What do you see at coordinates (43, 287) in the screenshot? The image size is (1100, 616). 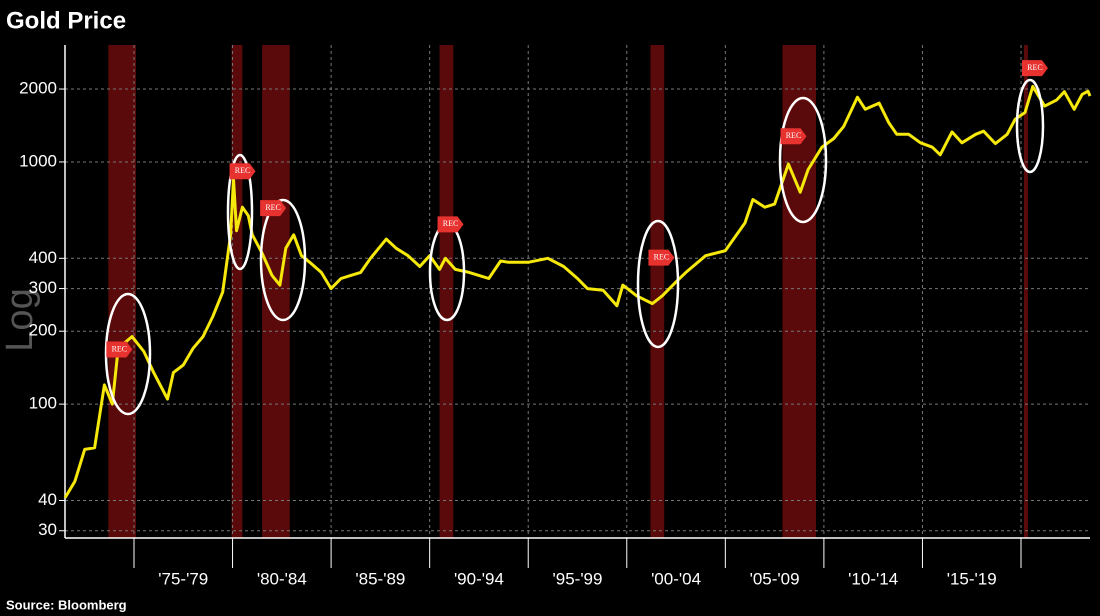 I see `y-tick-label: 300` at bounding box center [43, 287].